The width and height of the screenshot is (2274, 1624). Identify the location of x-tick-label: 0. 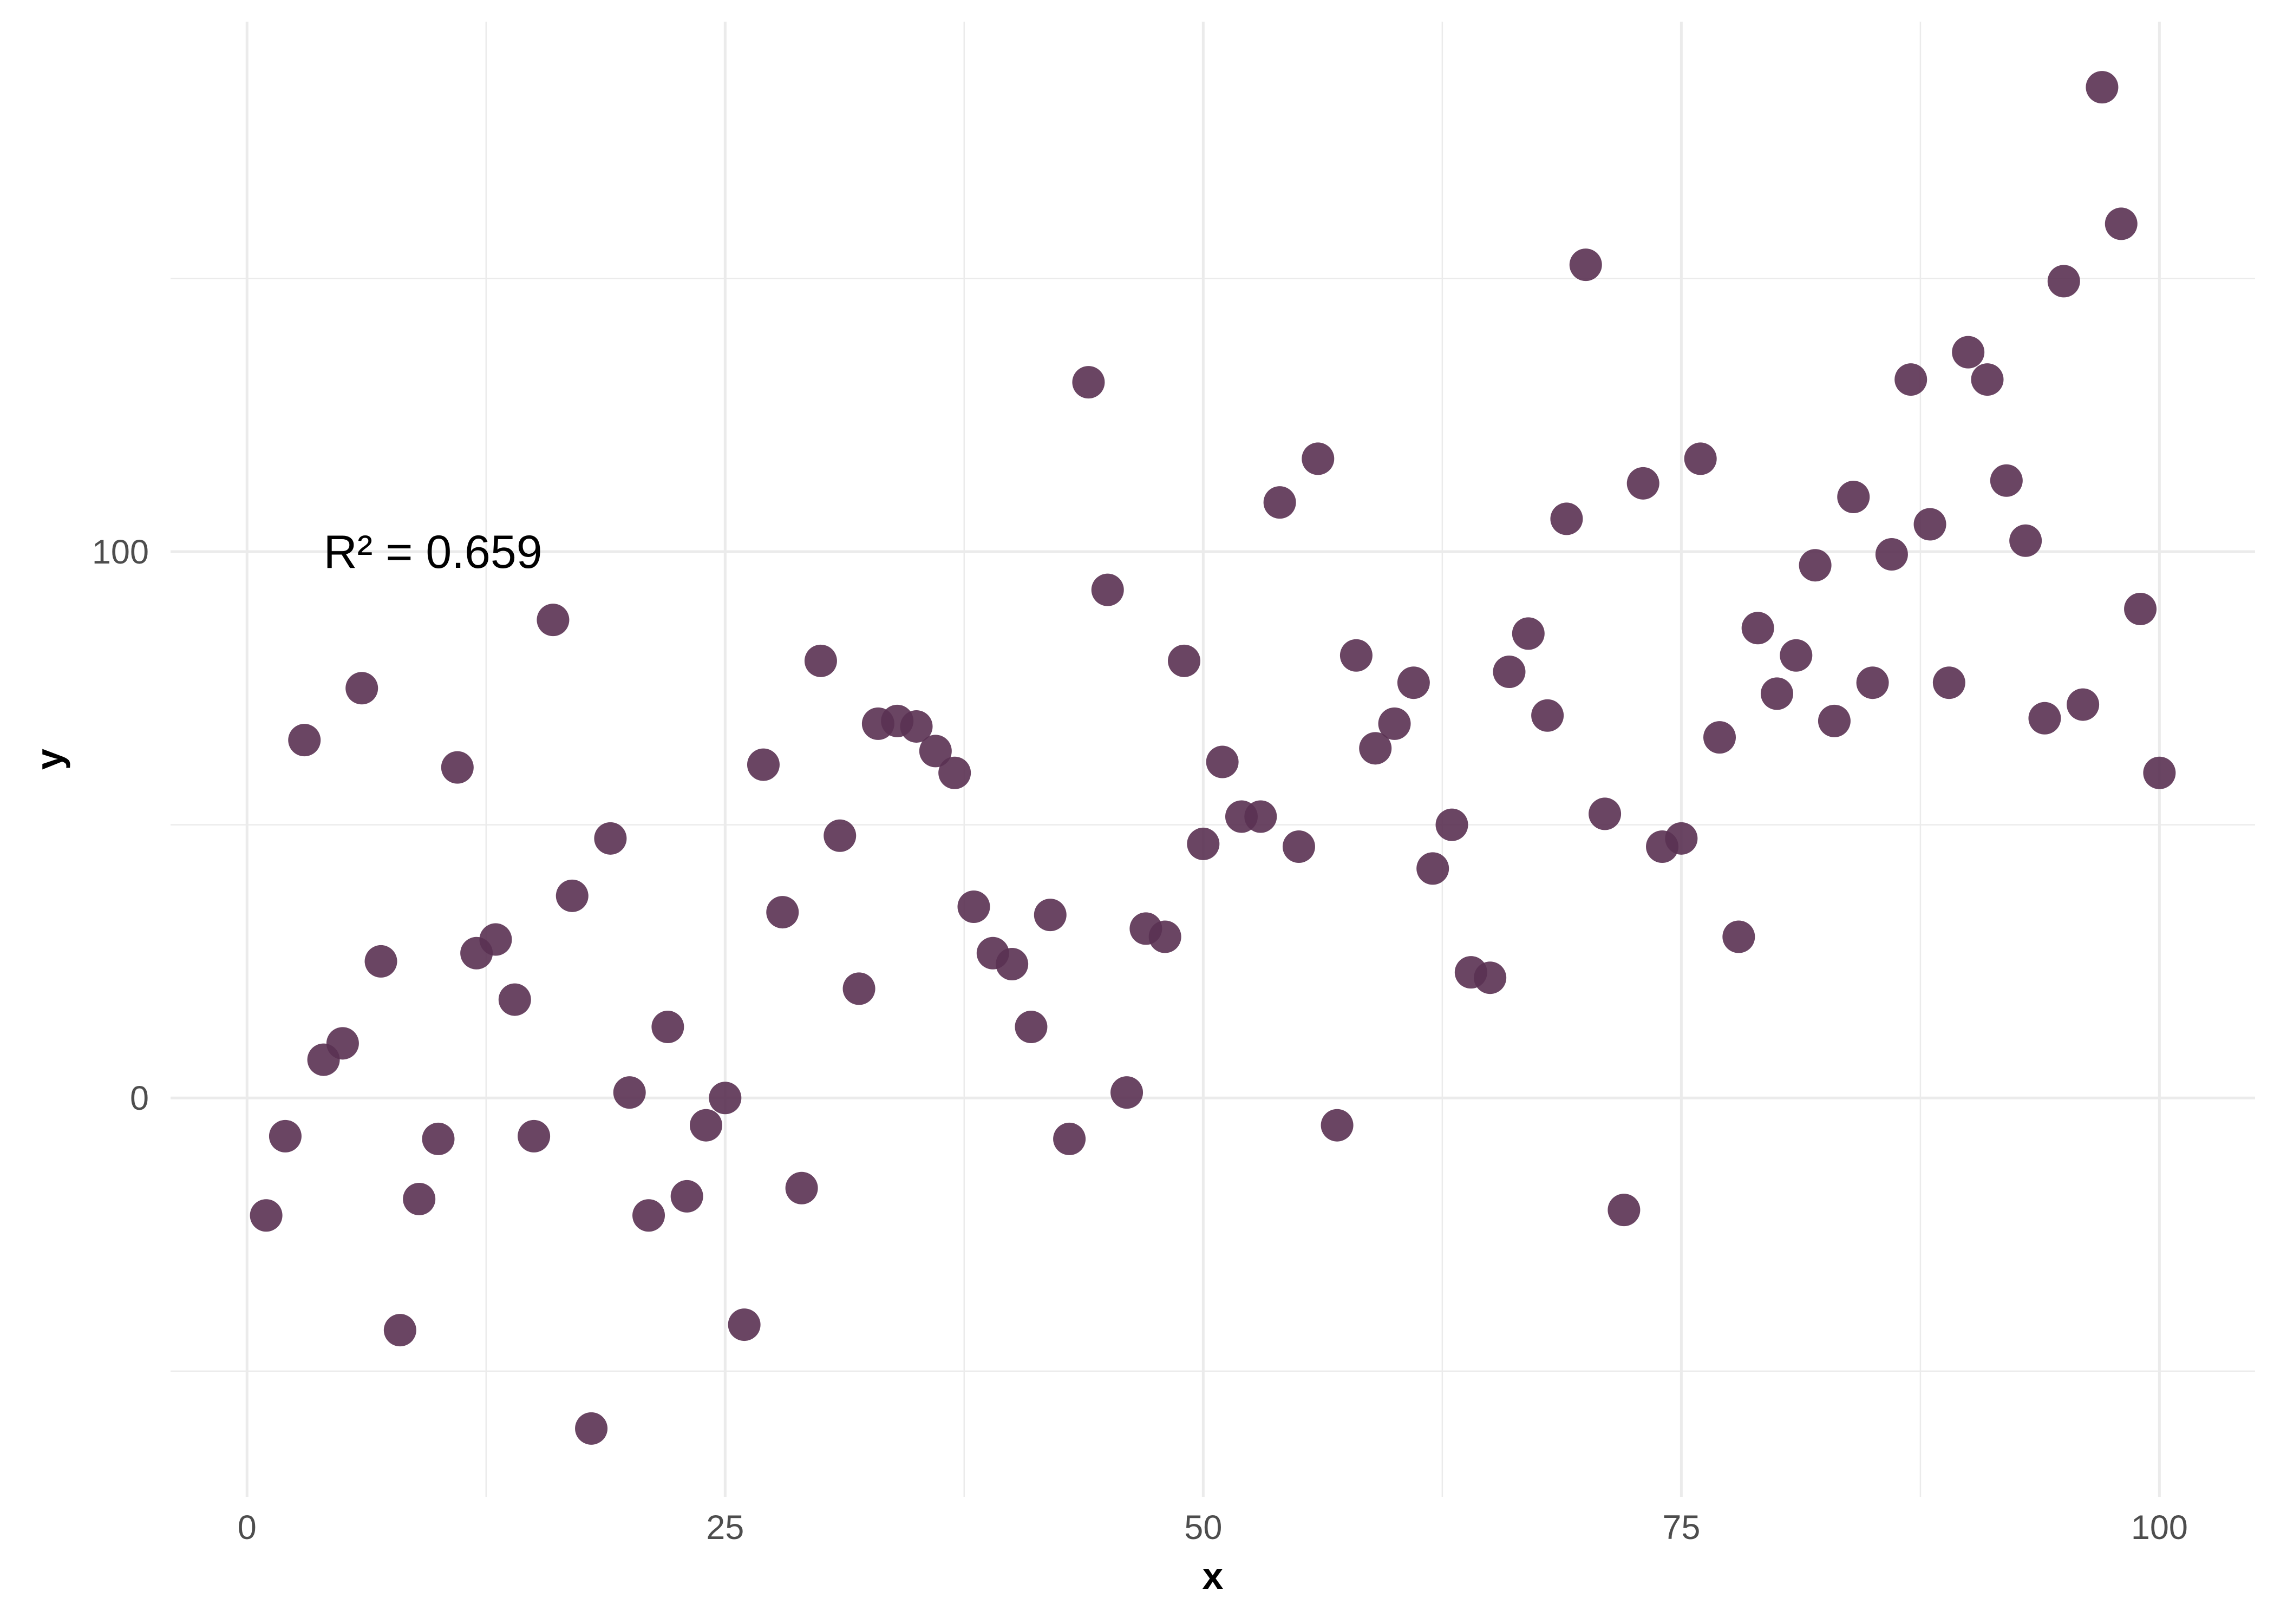
(248, 1528).